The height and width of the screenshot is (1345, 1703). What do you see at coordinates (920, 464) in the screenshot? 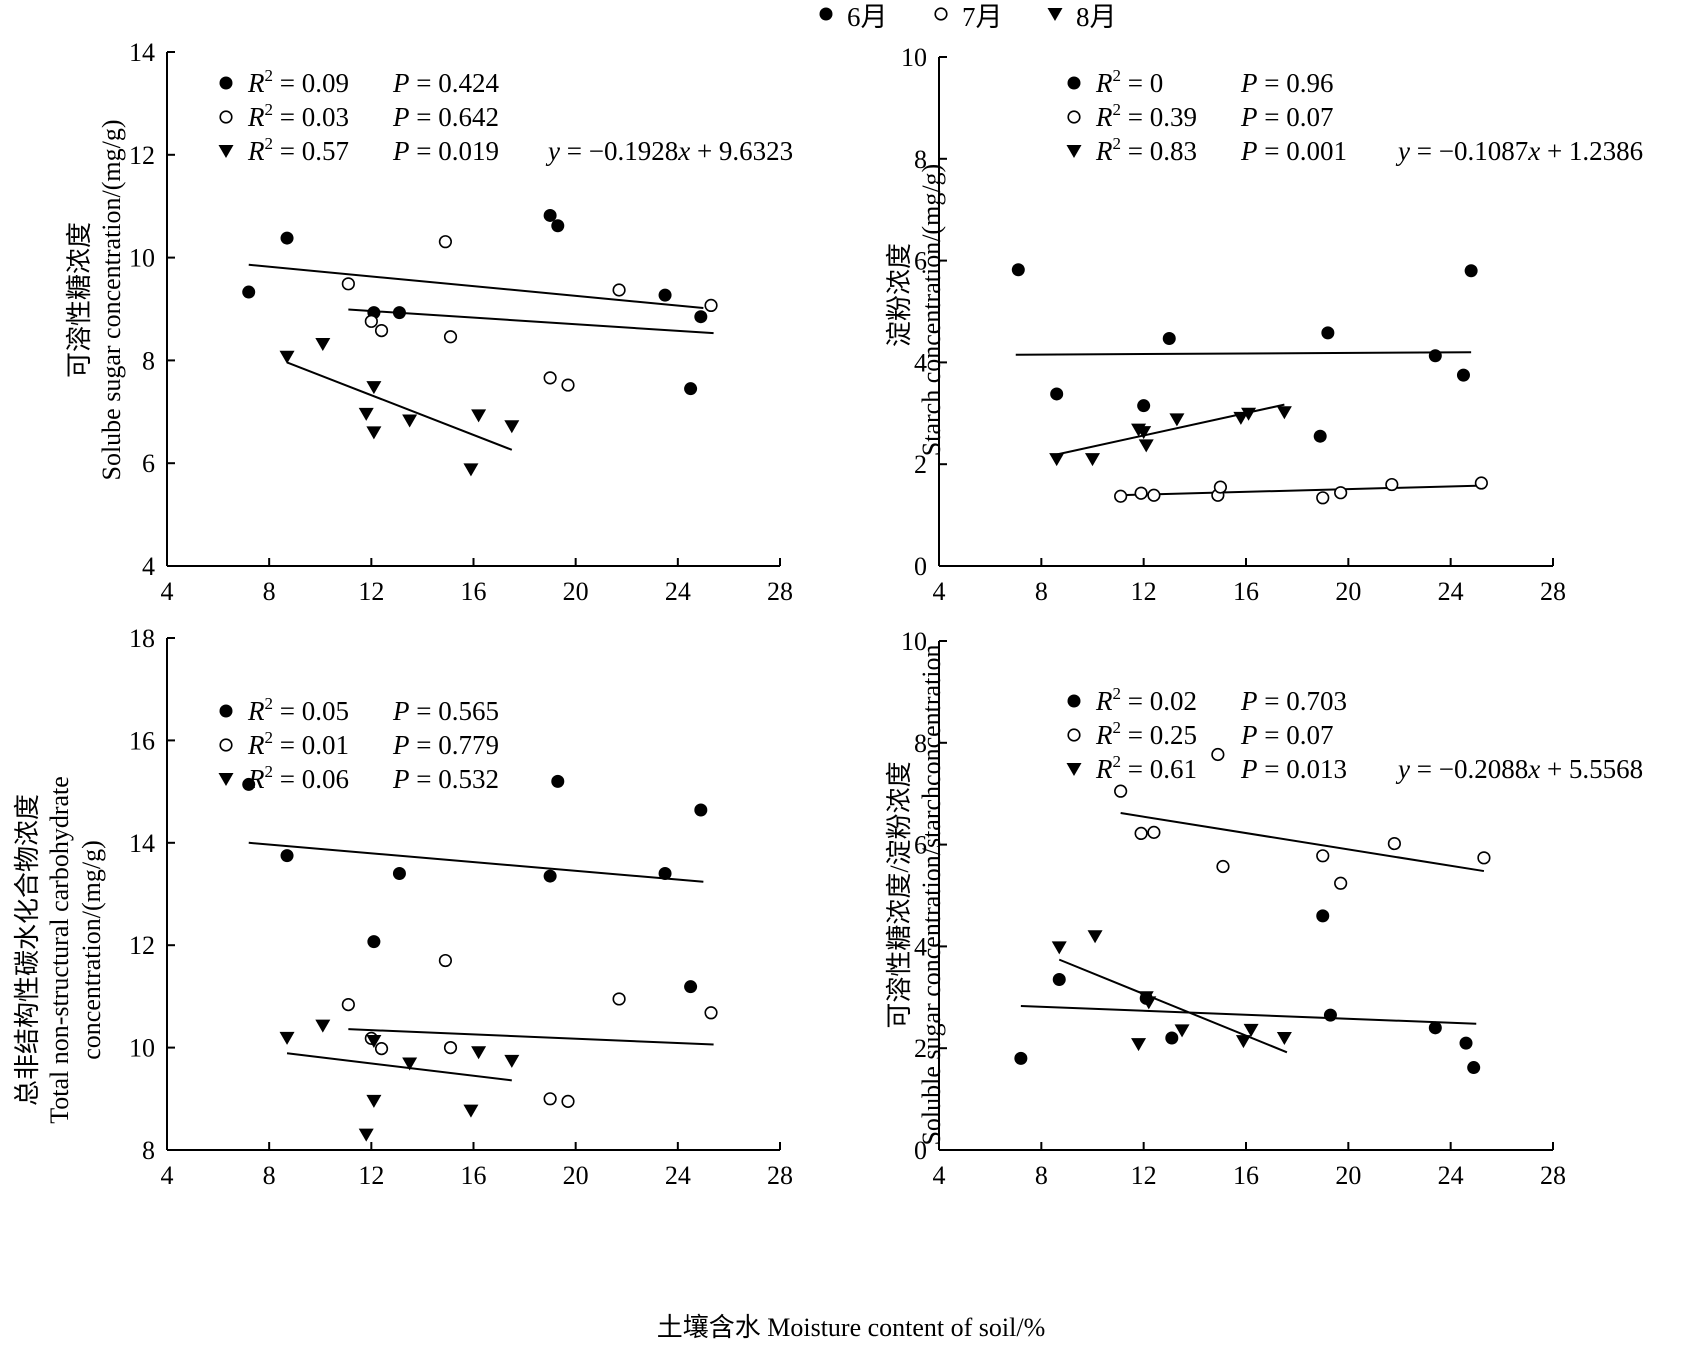
I see `y-tick-label: 2` at bounding box center [920, 464].